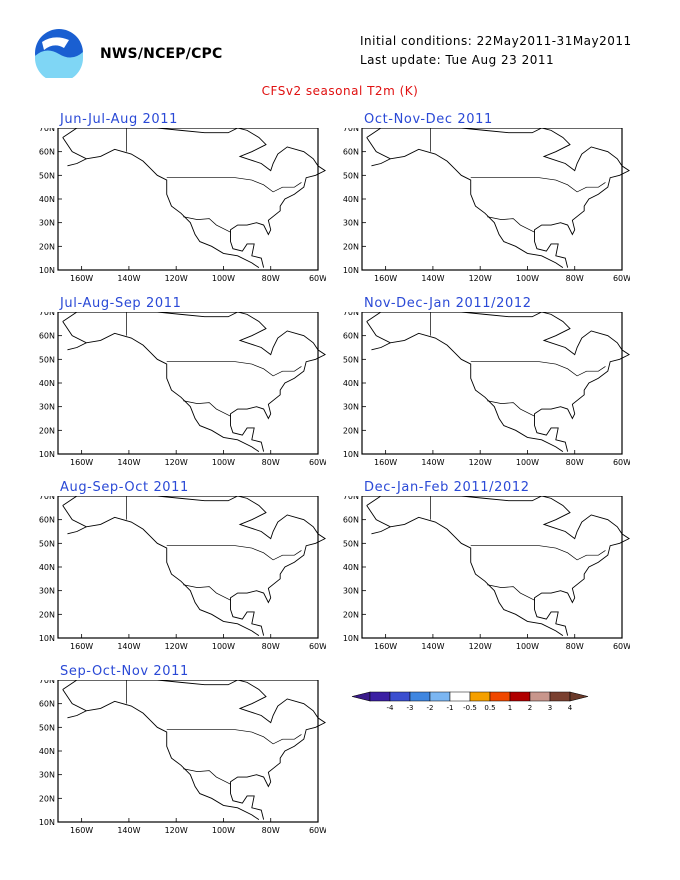 The width and height of the screenshot is (680, 880). Describe the element at coordinates (124, 487) in the screenshot. I see `panel-title: Aug-Sep-Oct 2011` at that location.